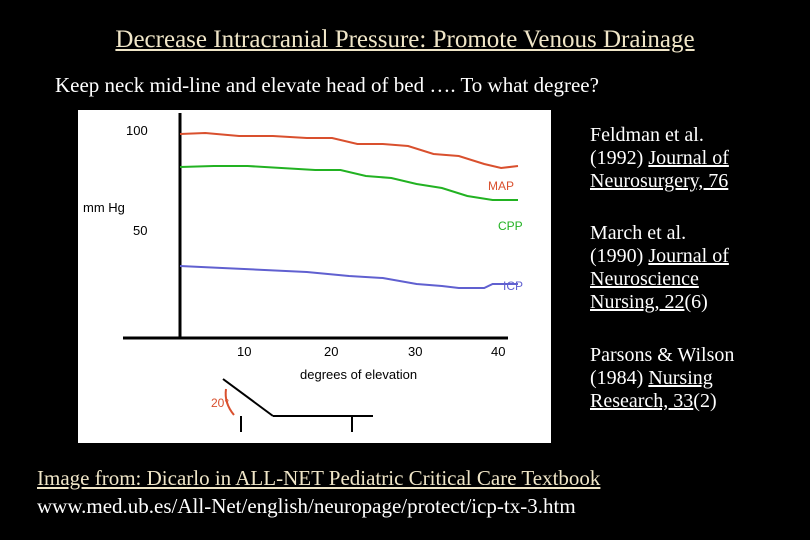 This screenshot has height=540, width=810. I want to click on series-line-cpp, so click(348, 183).